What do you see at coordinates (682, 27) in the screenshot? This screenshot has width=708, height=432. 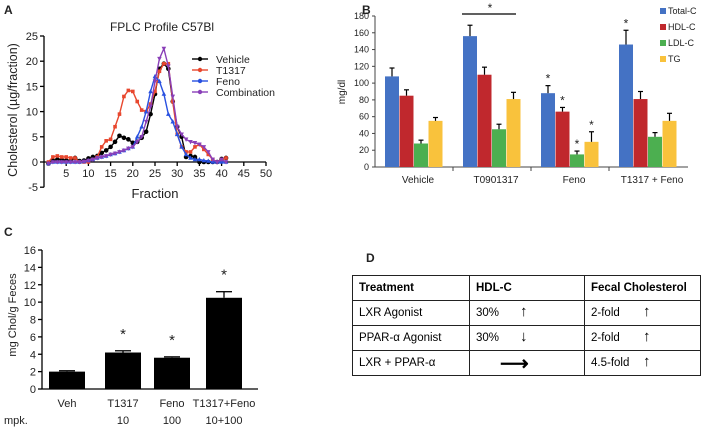 I see `legend-label: HDL-C` at bounding box center [682, 27].